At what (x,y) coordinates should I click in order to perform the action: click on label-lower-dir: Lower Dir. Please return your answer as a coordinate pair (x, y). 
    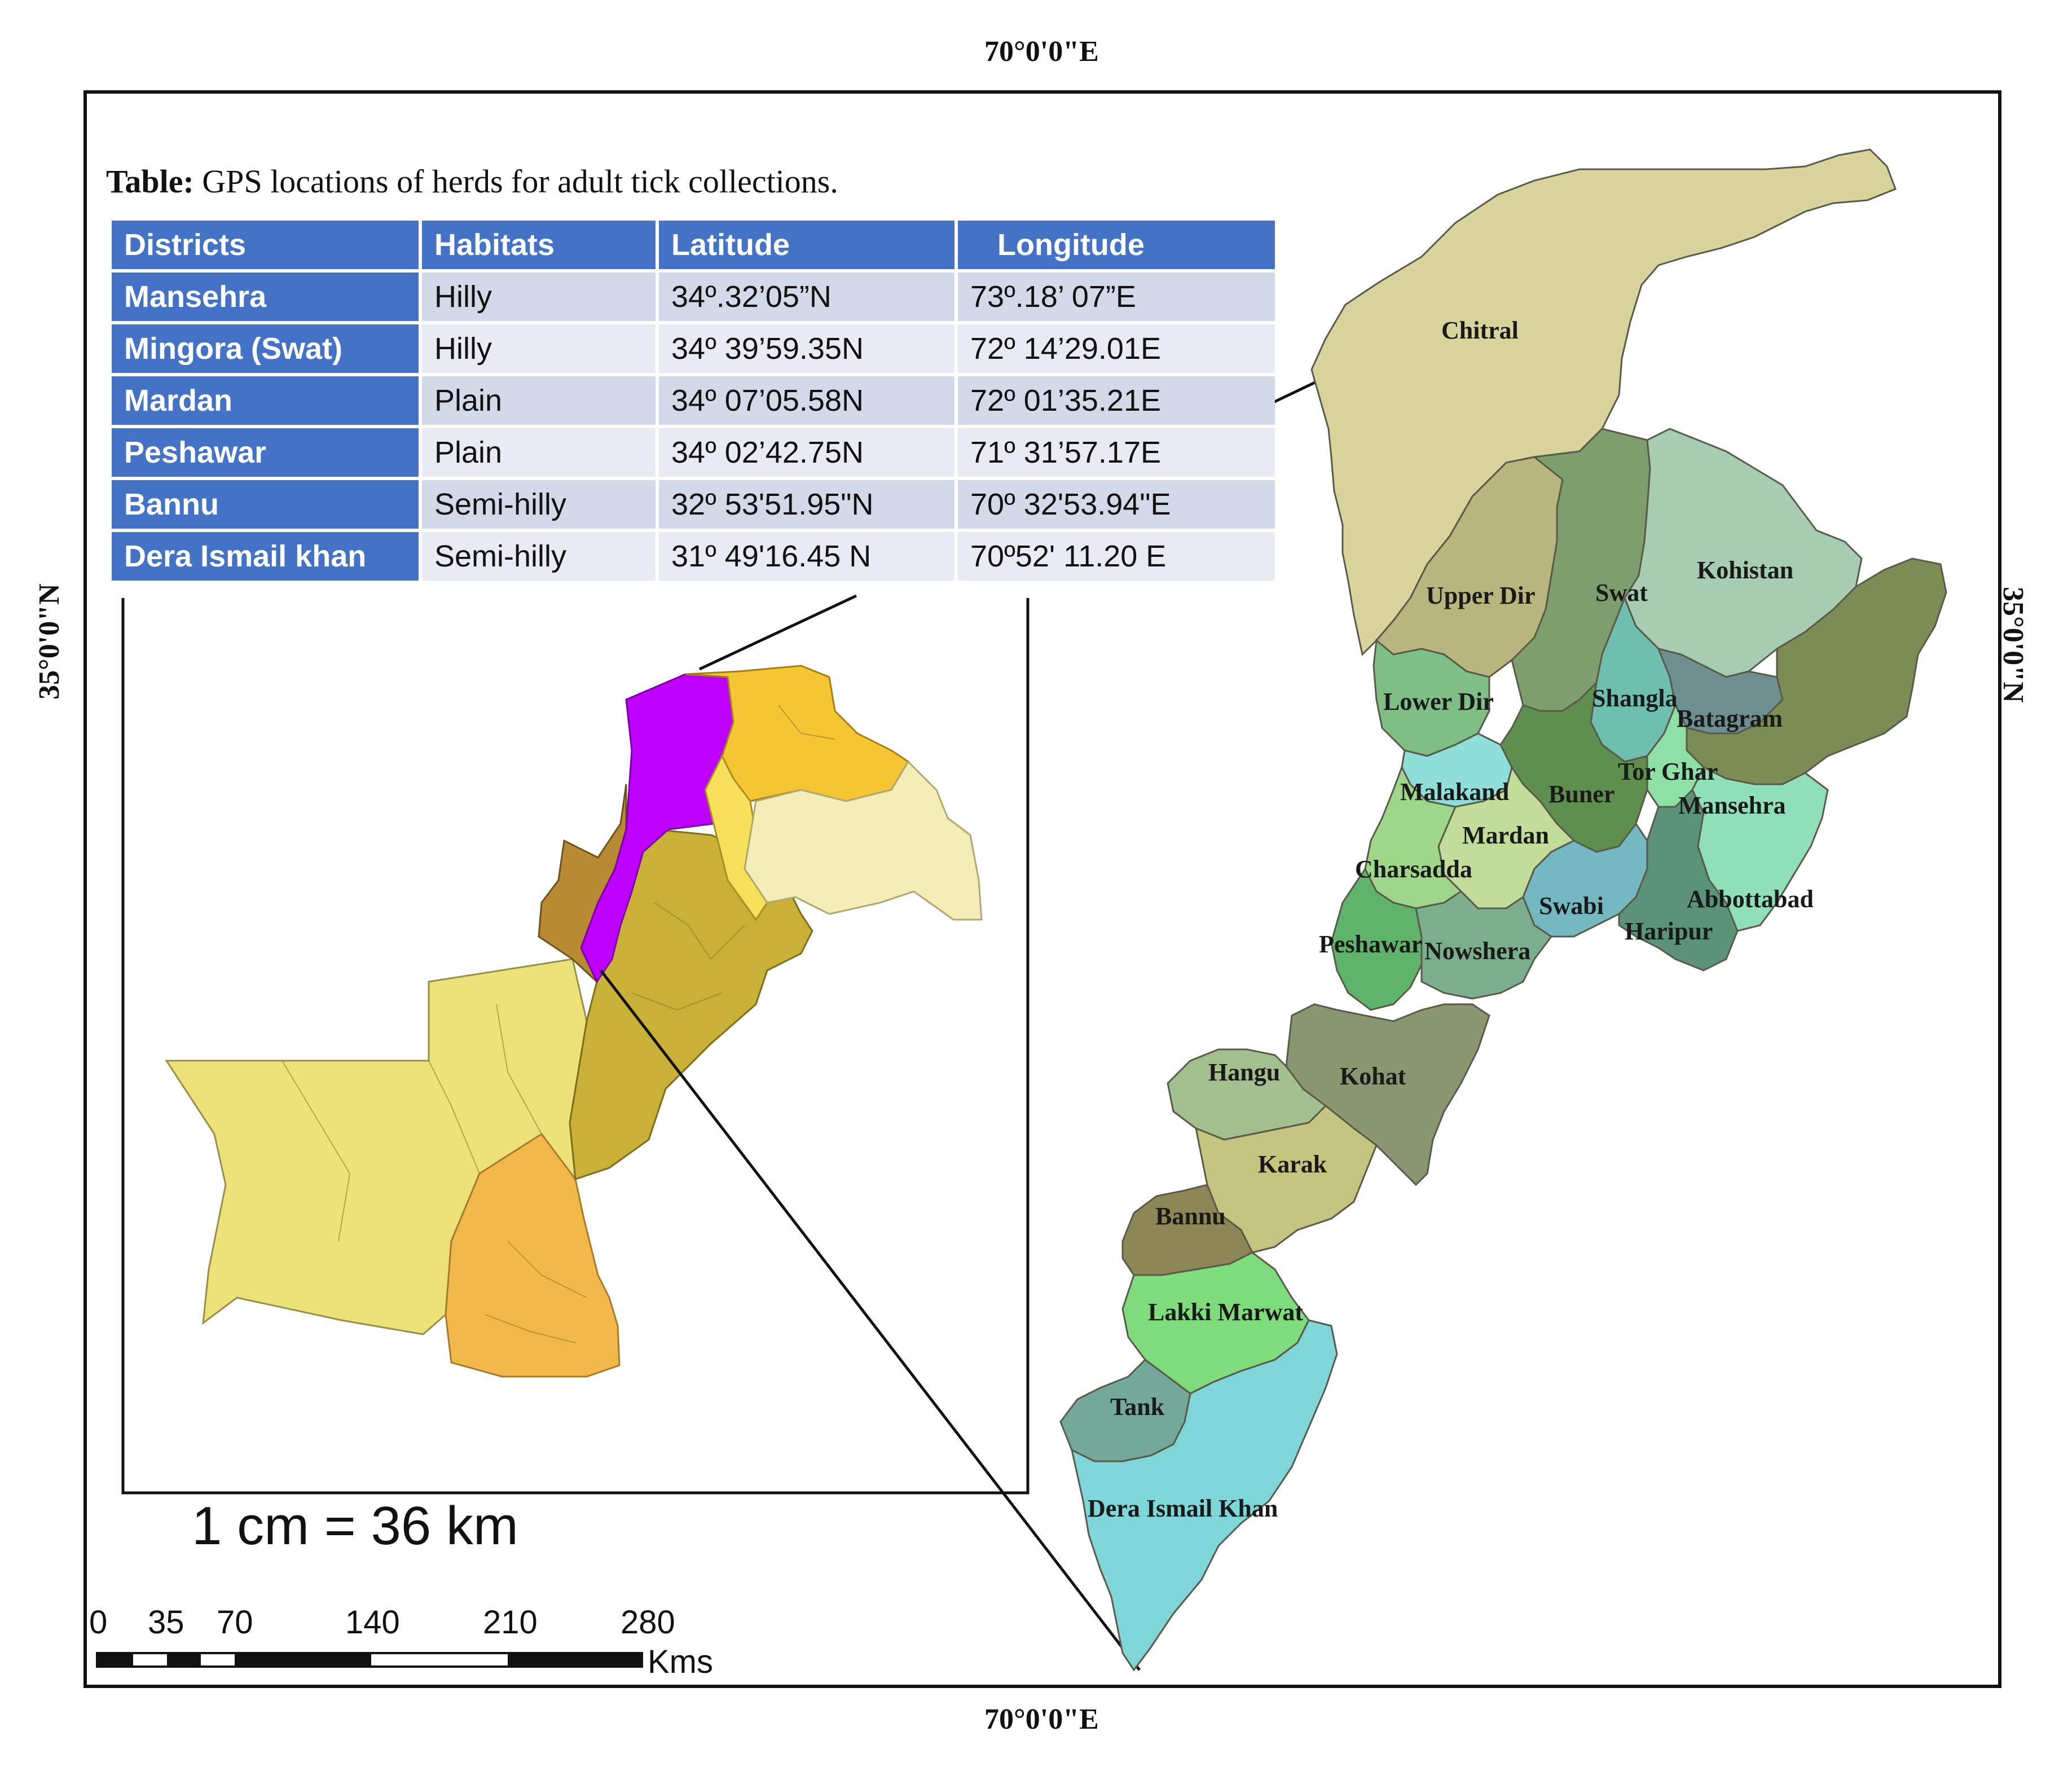
    Looking at the image, I should click on (1438, 701).